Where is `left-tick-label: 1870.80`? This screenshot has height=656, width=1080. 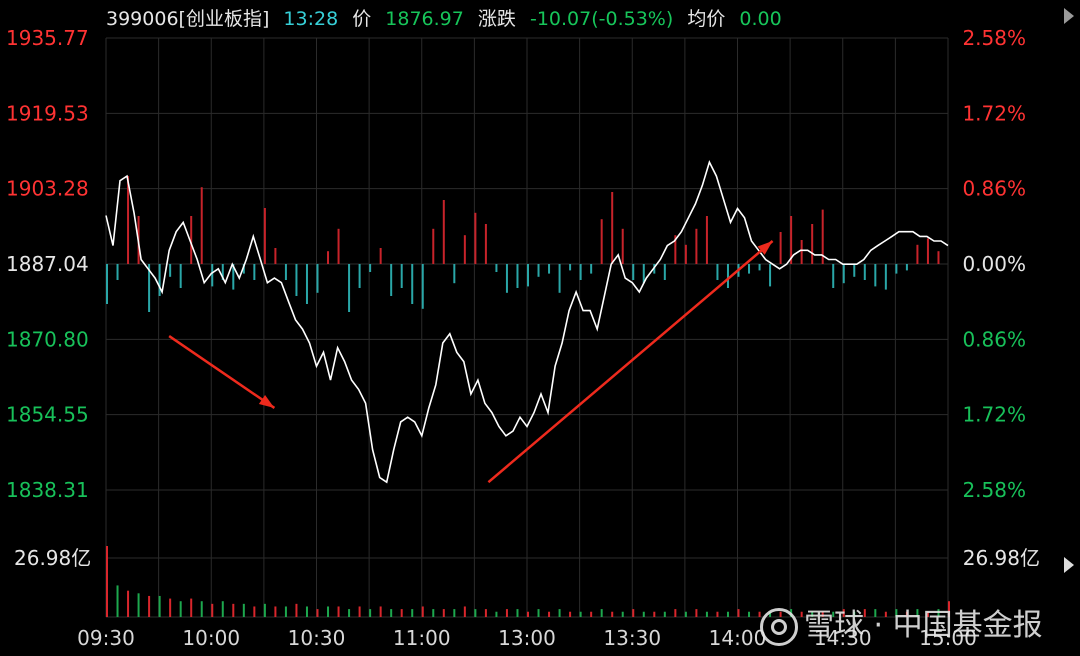 left-tick-label: 1870.80 is located at coordinates (47, 339).